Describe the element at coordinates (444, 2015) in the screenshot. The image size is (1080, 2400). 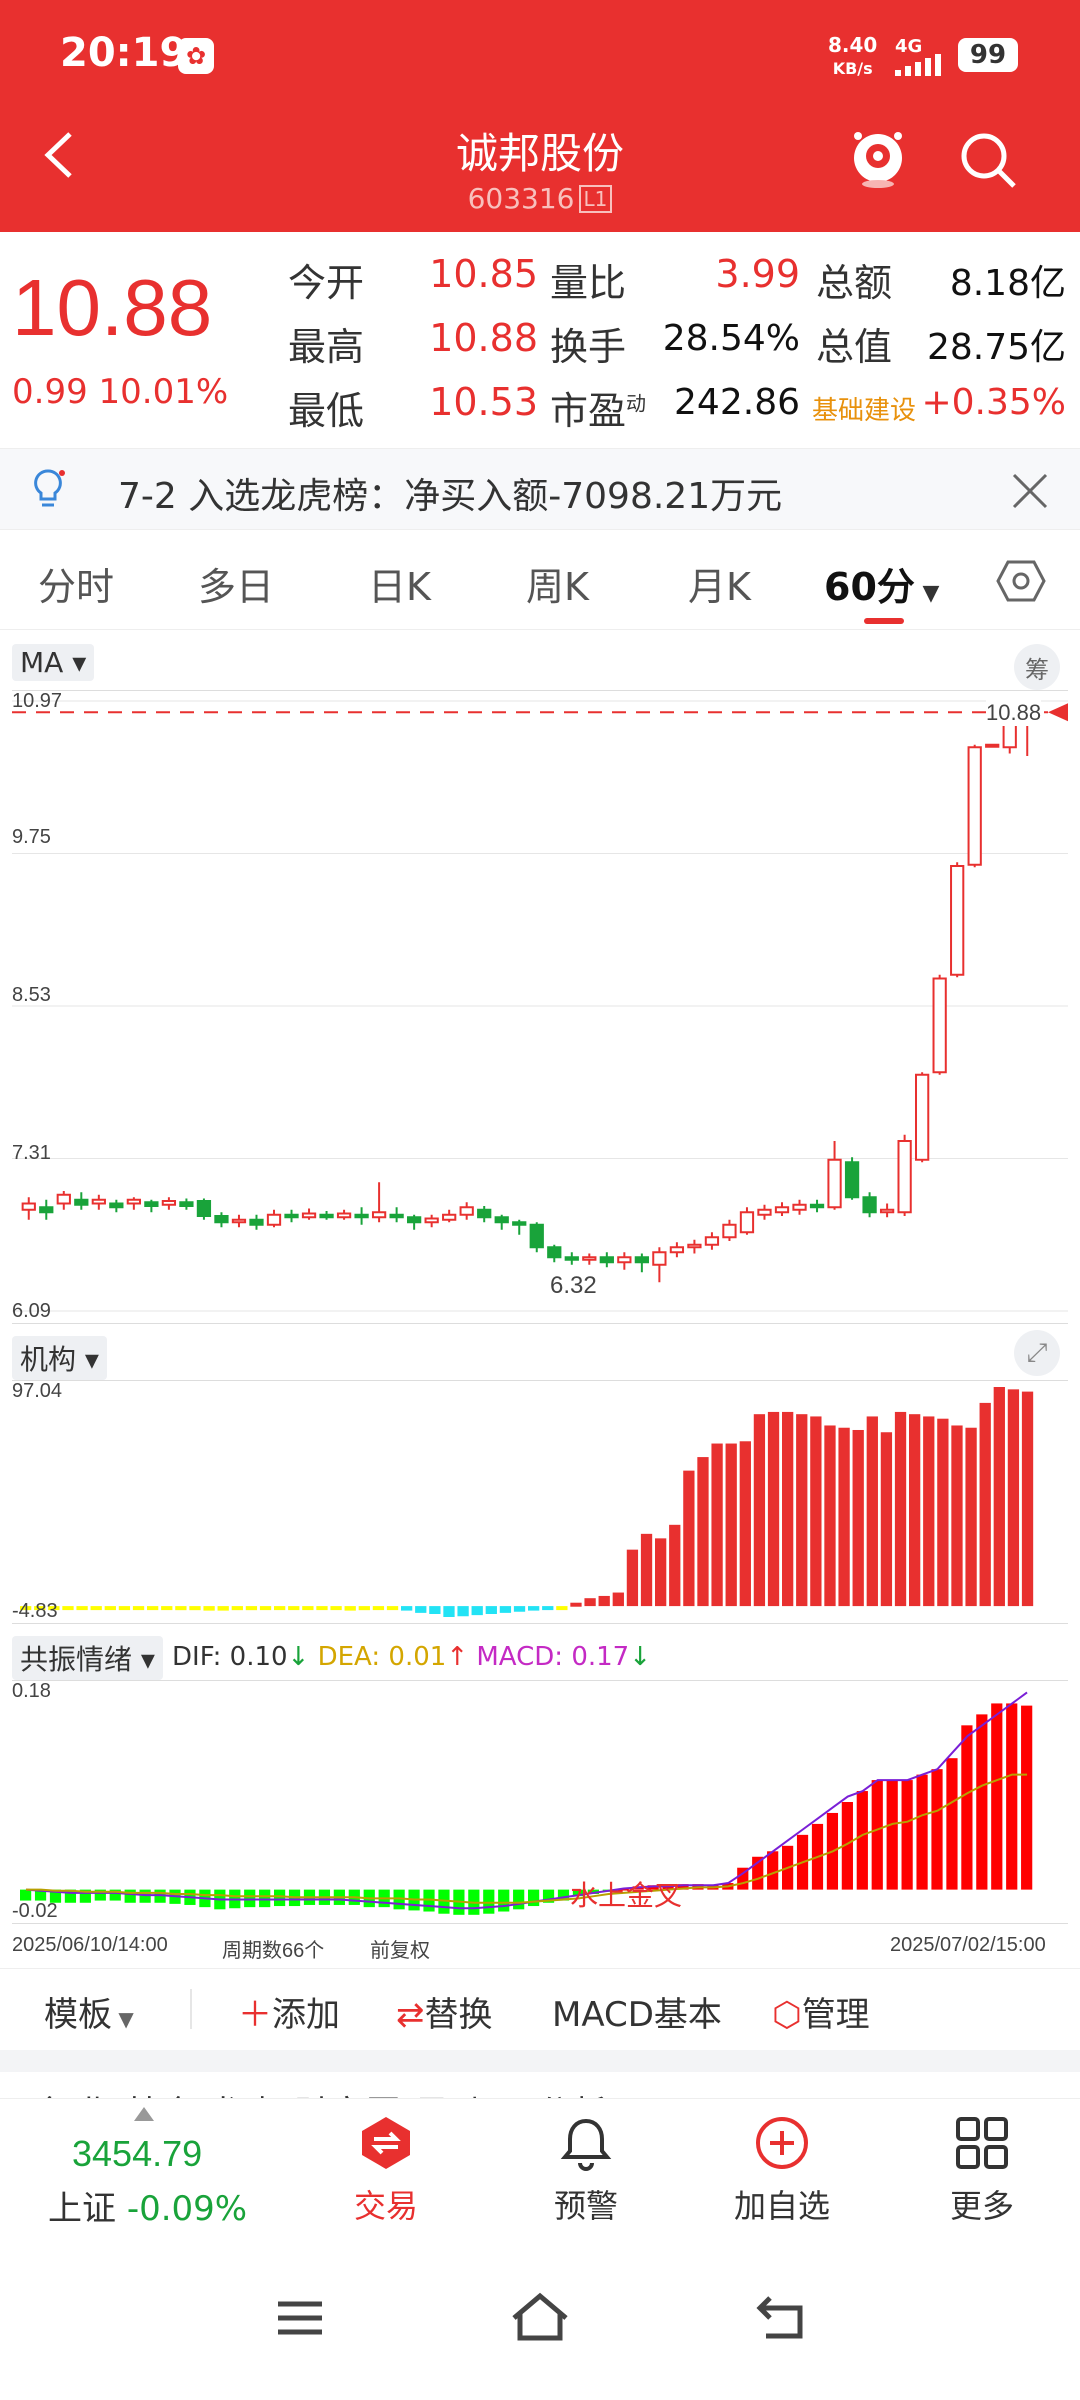
I see `replace-button: ⇄替换` at that location.